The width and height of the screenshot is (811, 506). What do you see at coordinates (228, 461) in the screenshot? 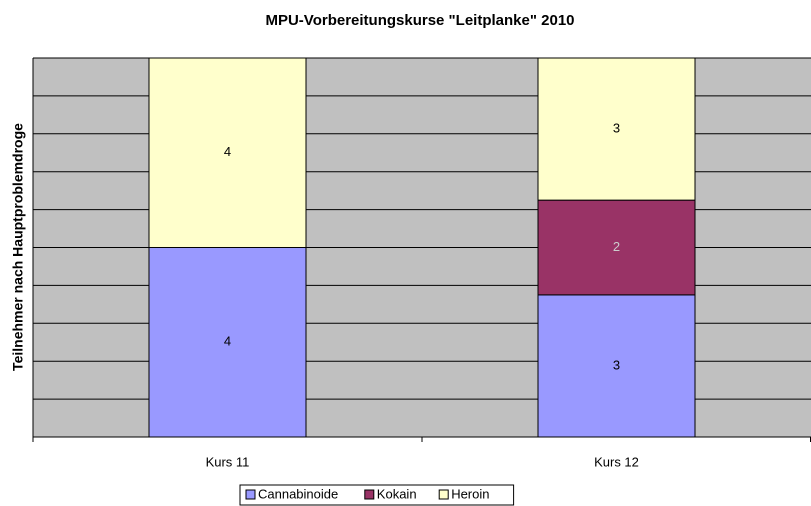
I see `x-tick-label: Kurs 11` at bounding box center [228, 461].